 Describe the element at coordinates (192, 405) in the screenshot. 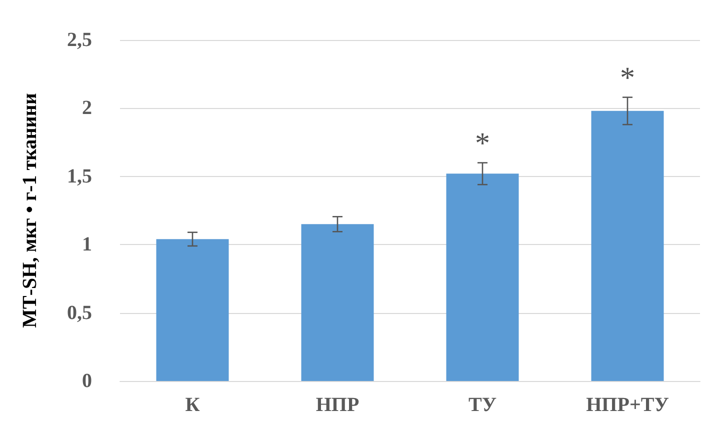

I see `x-tick-label: К` at that location.